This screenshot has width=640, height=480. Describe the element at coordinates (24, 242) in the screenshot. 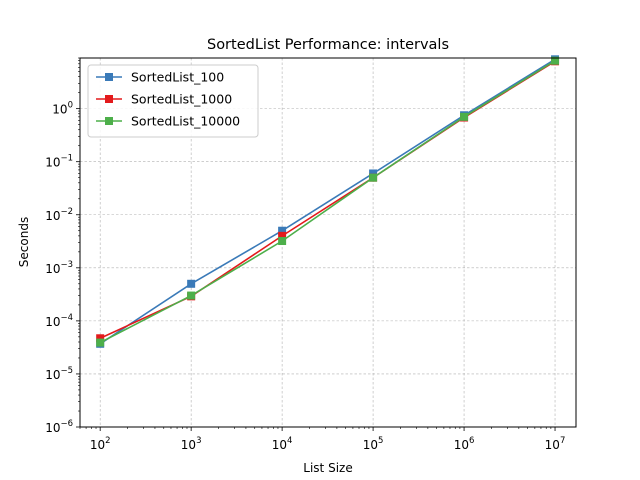

I see `y-axis-label: Seconds` at that location.